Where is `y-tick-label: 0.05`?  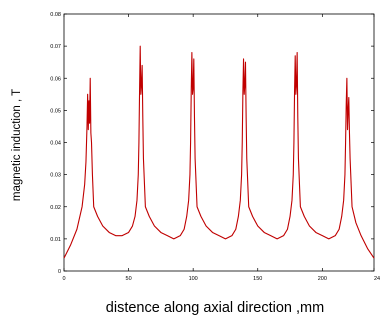
y-tick-label: 0.05 is located at coordinates (55, 111).